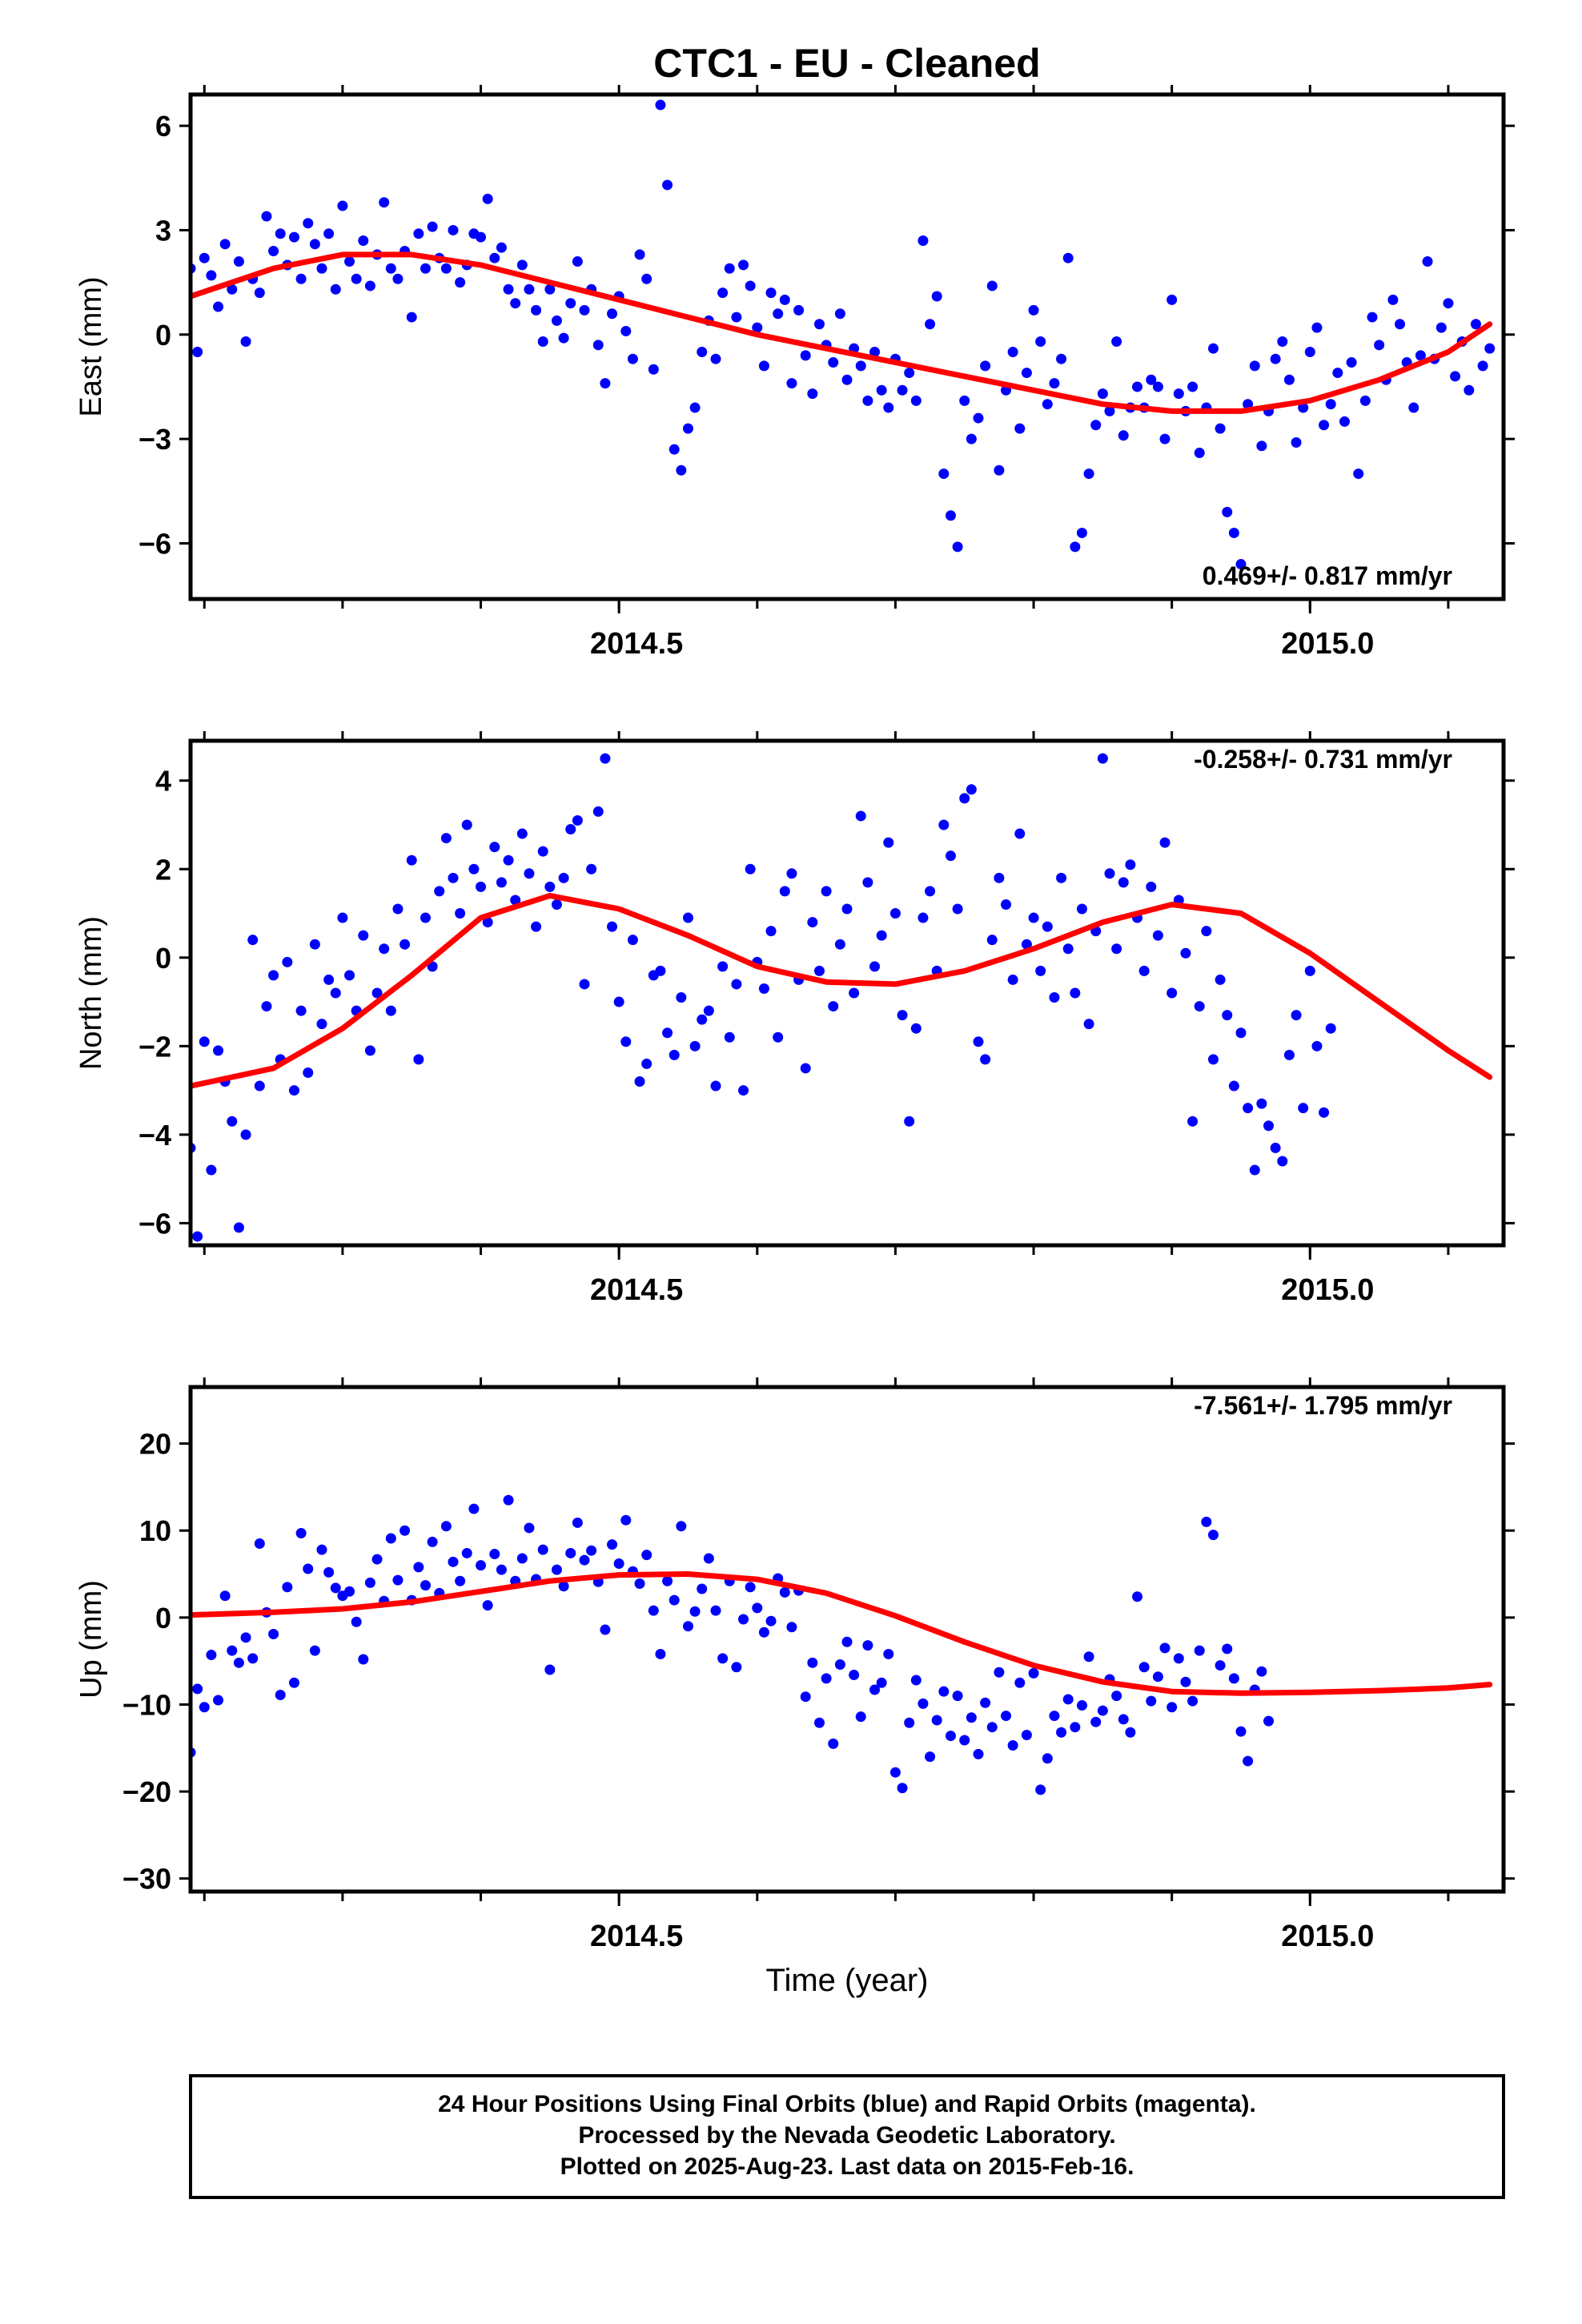  What do you see at coordinates (146, 1791) in the screenshot?
I see `up-y-tick-label: −20` at bounding box center [146, 1791].